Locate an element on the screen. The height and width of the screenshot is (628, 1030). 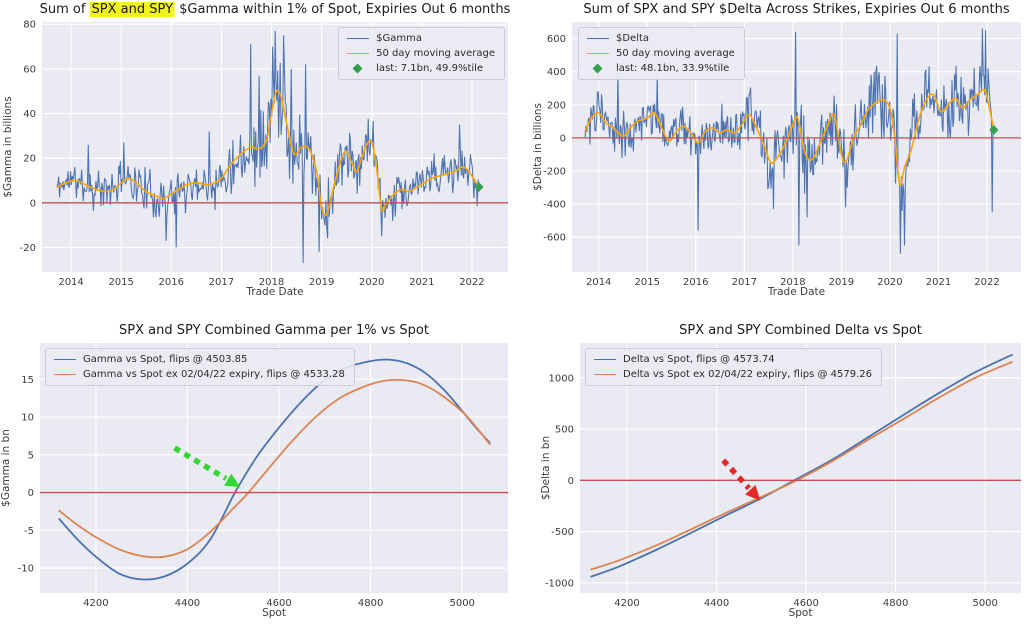
annotation-arrow-shaft is located at coordinates (200, 463).